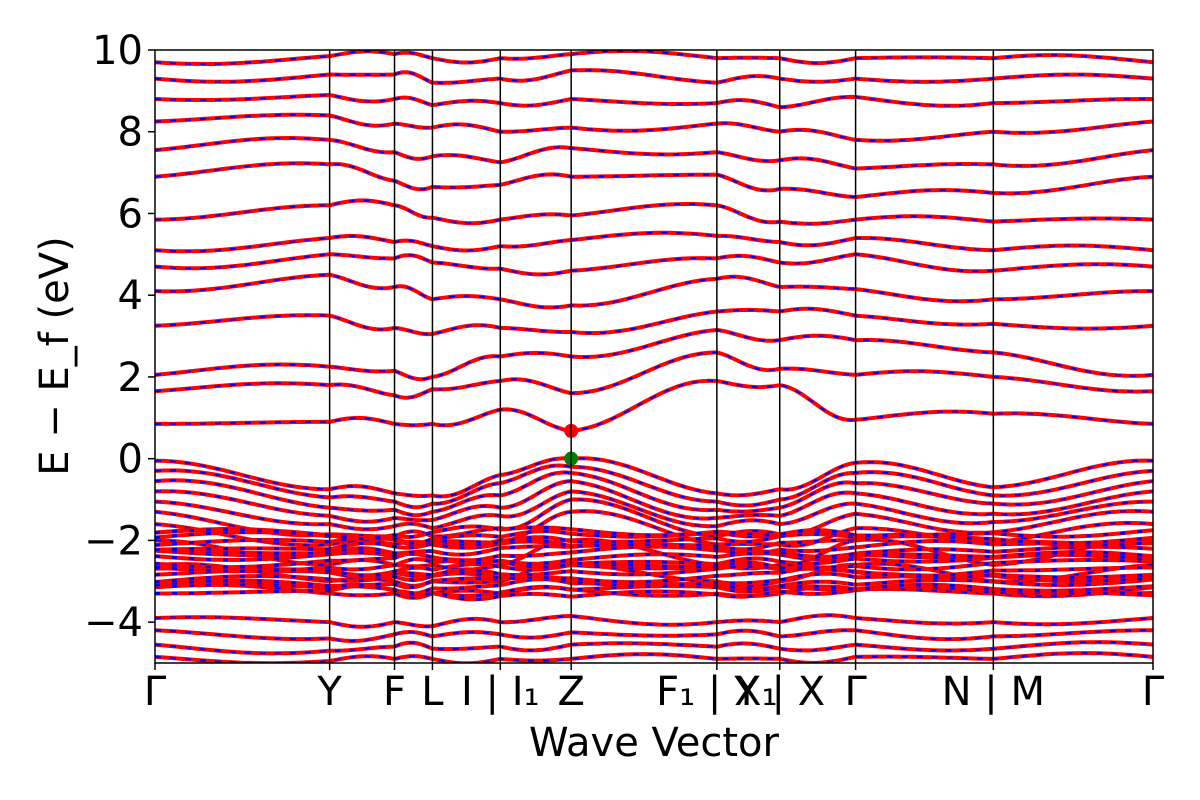 This screenshot has height=800, width=1200. What do you see at coordinates (432, 692) in the screenshot?
I see `x-tick-label: L` at bounding box center [432, 692].